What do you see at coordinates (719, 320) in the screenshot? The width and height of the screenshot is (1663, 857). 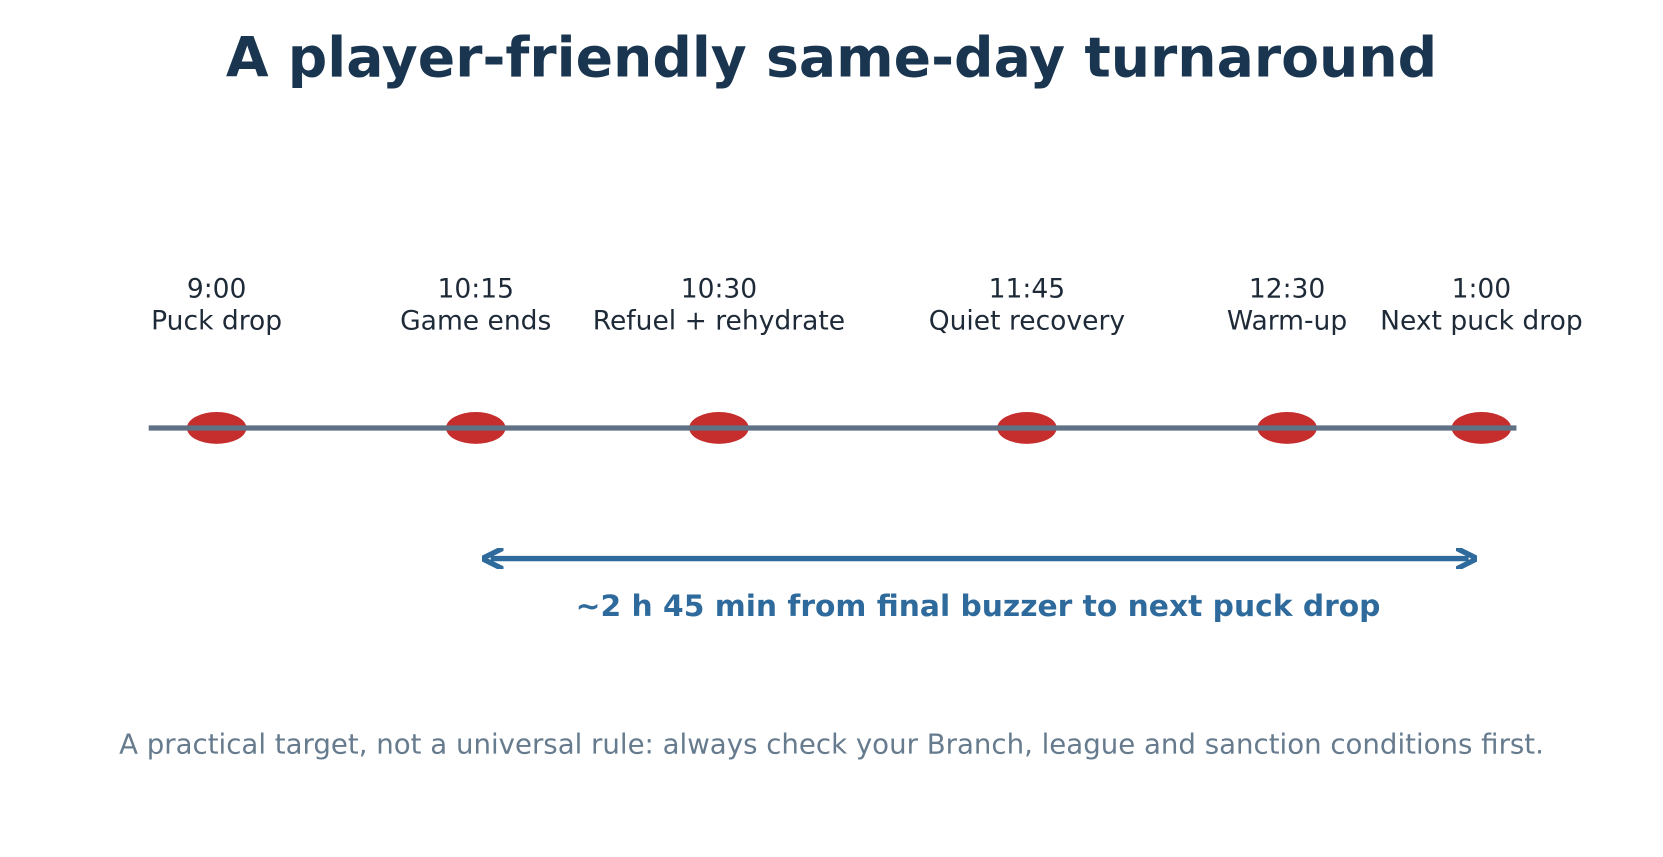 I see `event-label: Refuel + rehydrate` at bounding box center [719, 320].